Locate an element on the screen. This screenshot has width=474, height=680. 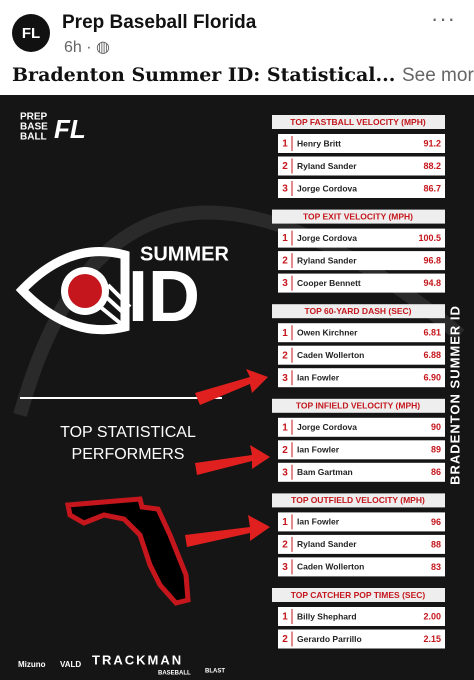
logo-text: BALL is located at coordinates (33, 137).